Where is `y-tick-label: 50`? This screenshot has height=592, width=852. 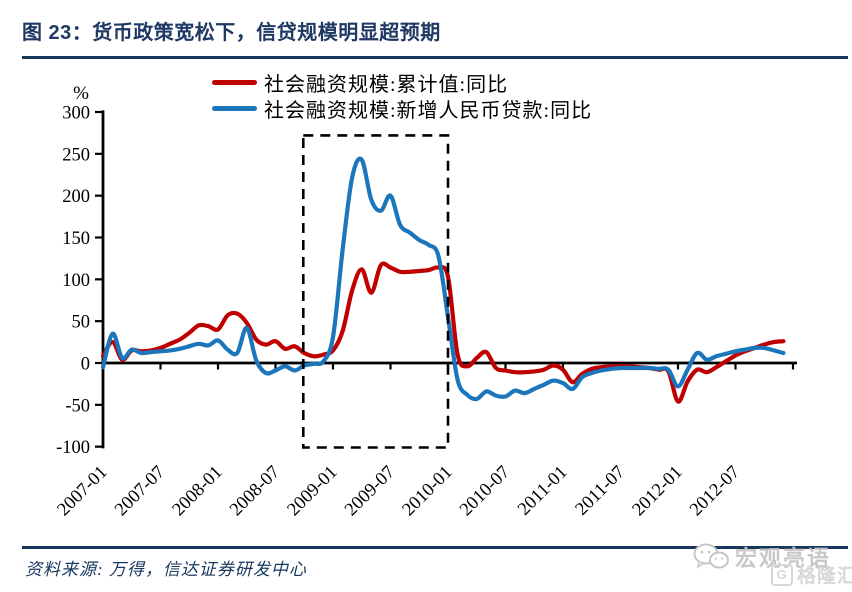
y-tick-label: 50 is located at coordinates (81, 323).